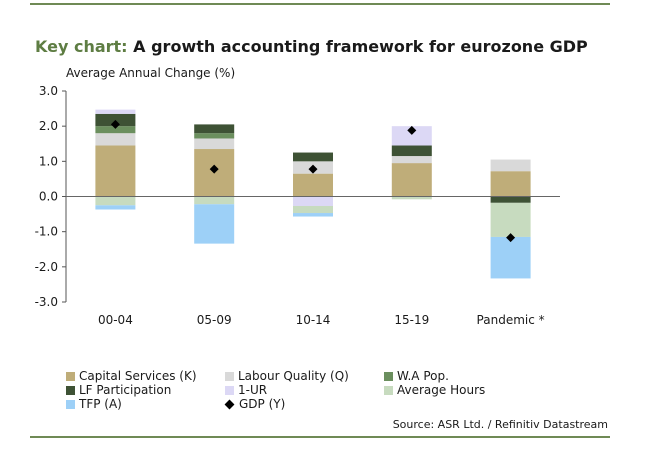  What do you see at coordinates (441, 390) in the screenshot?
I see `legend-label-average-hours: Average Hours` at bounding box center [441, 390].